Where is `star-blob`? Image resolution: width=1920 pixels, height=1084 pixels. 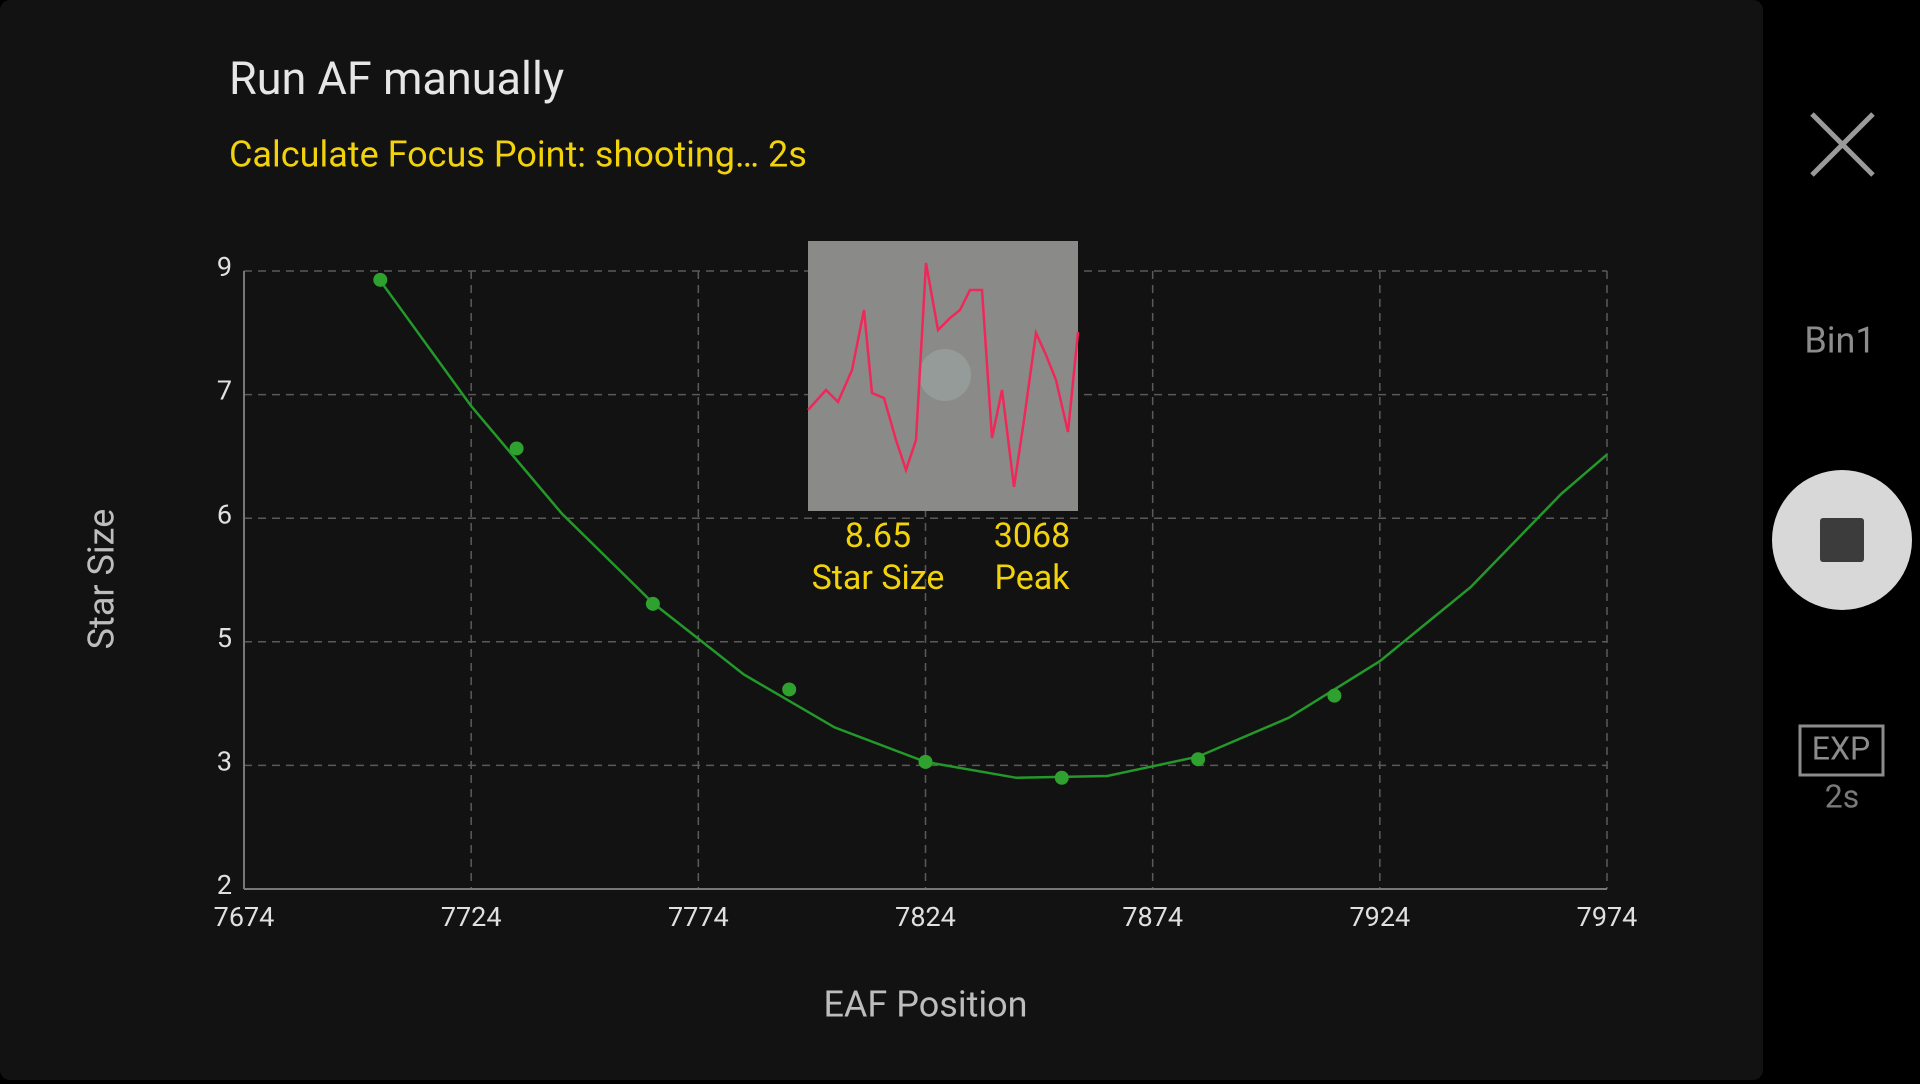
star-blob is located at coordinates (945, 375).